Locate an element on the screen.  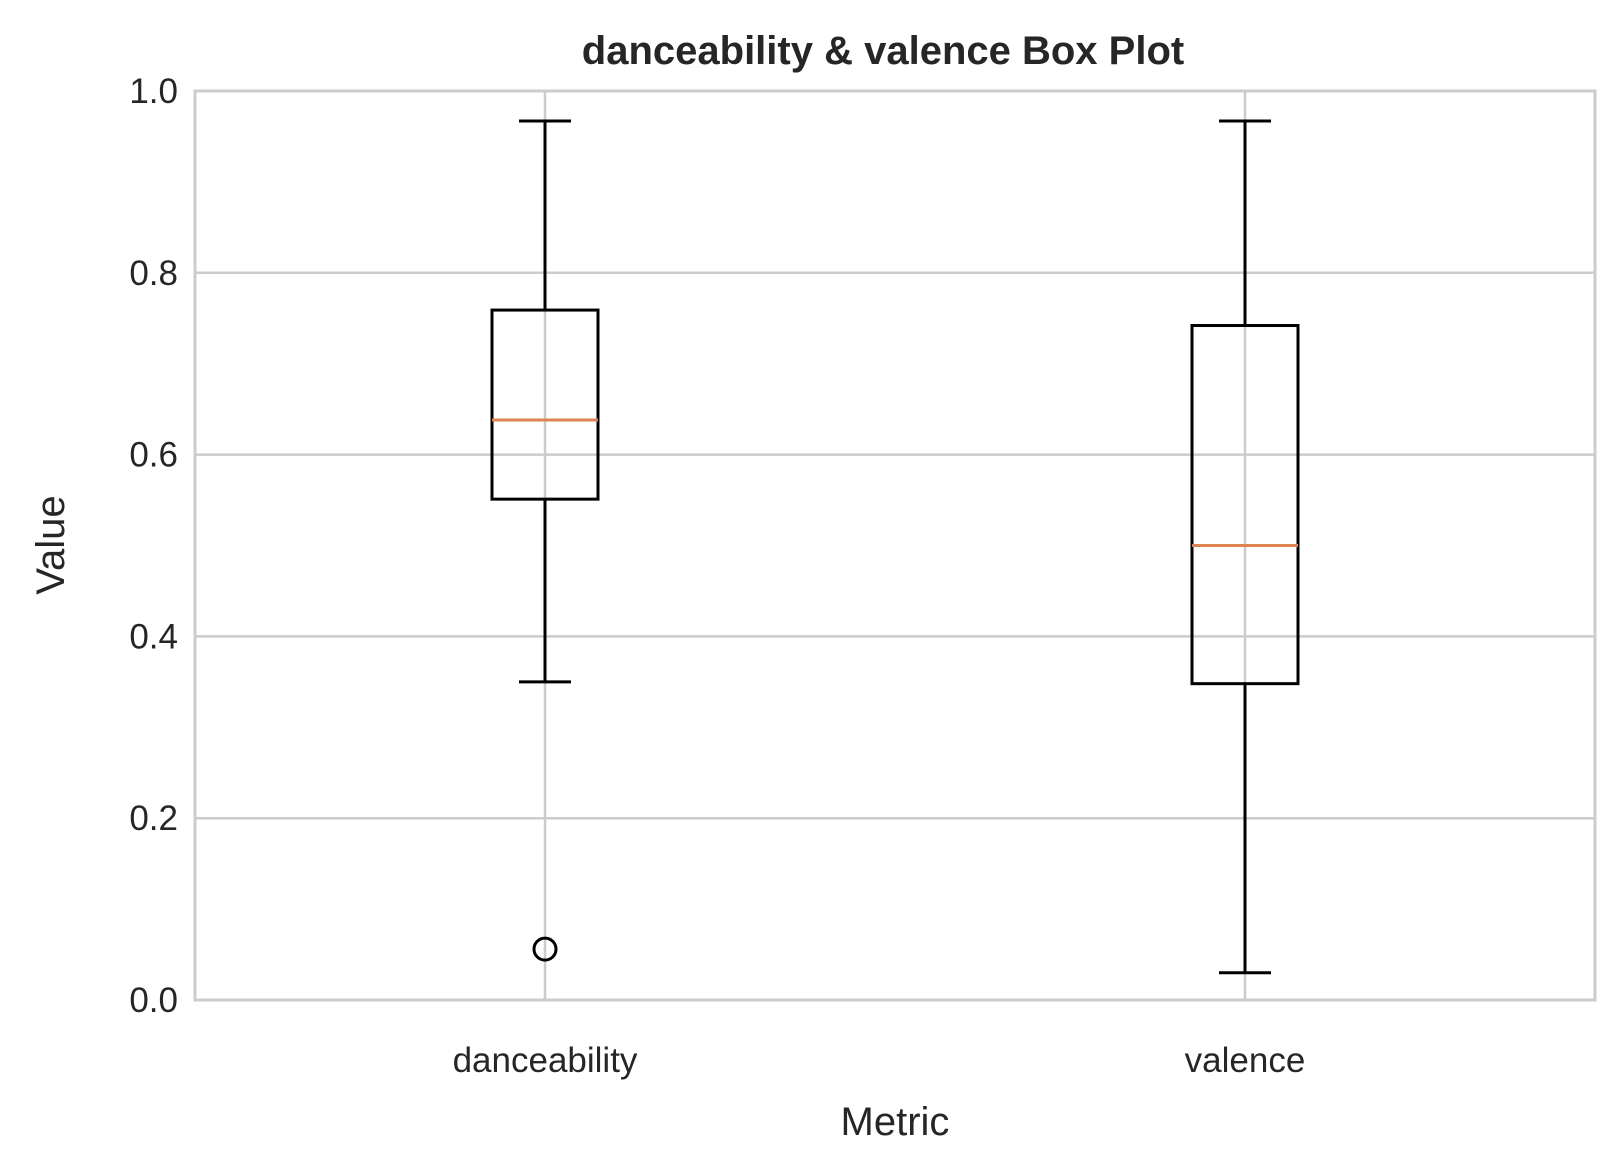
y-tick-label: 0.6 is located at coordinates (153, 455).